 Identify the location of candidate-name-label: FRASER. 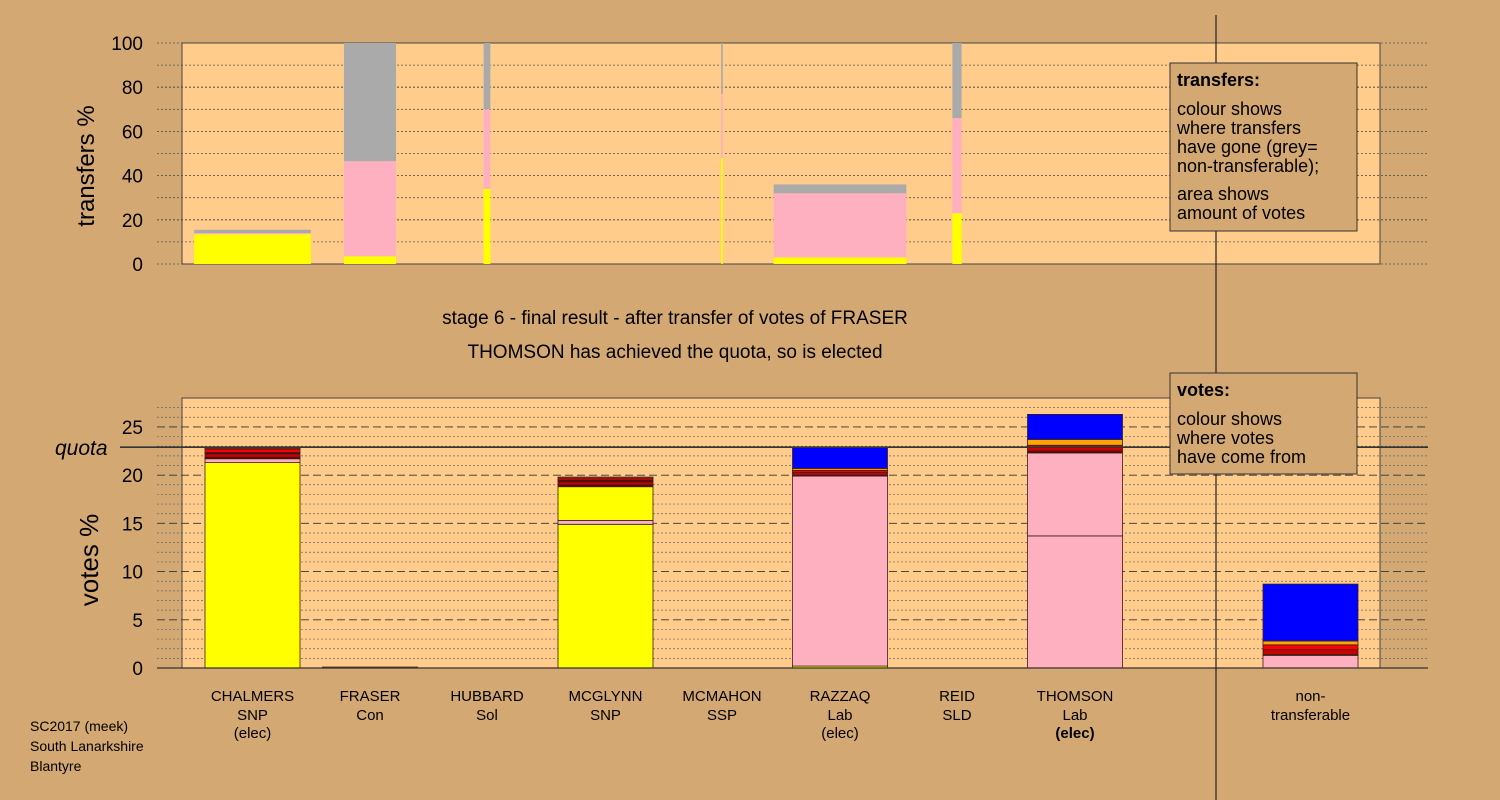
(370, 696).